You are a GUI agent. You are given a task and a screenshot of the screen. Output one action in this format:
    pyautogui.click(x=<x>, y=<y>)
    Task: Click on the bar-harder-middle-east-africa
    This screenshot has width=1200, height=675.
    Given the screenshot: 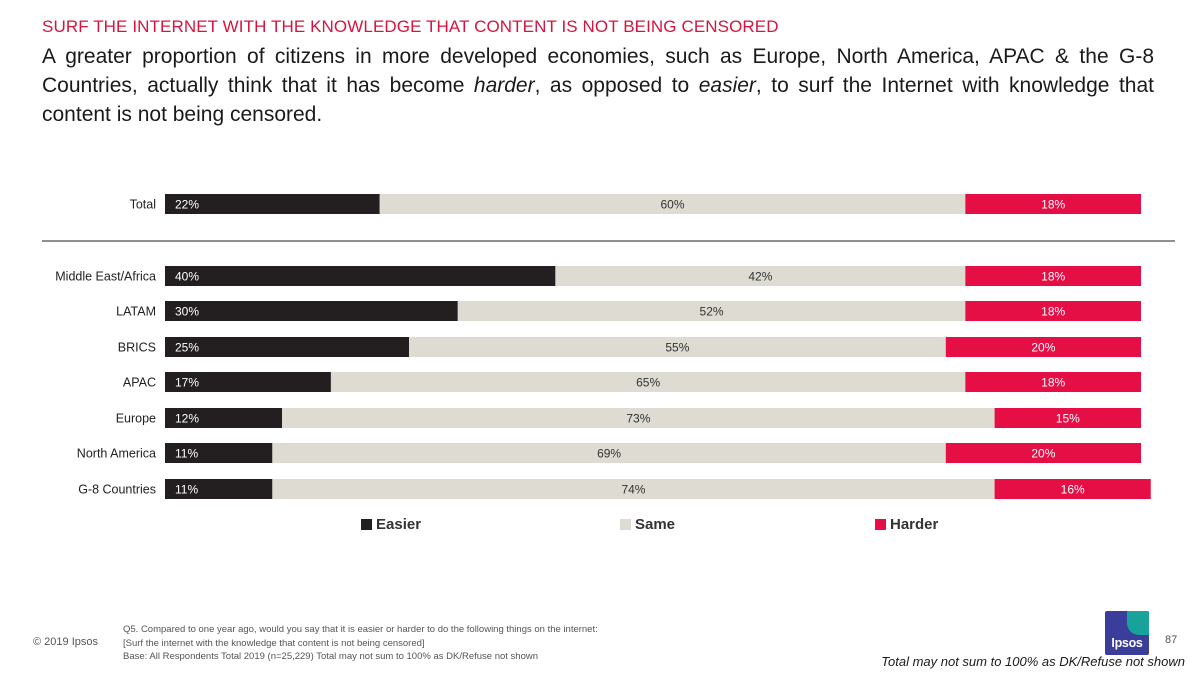 What is the action you would take?
    pyautogui.click(x=1053, y=276)
    